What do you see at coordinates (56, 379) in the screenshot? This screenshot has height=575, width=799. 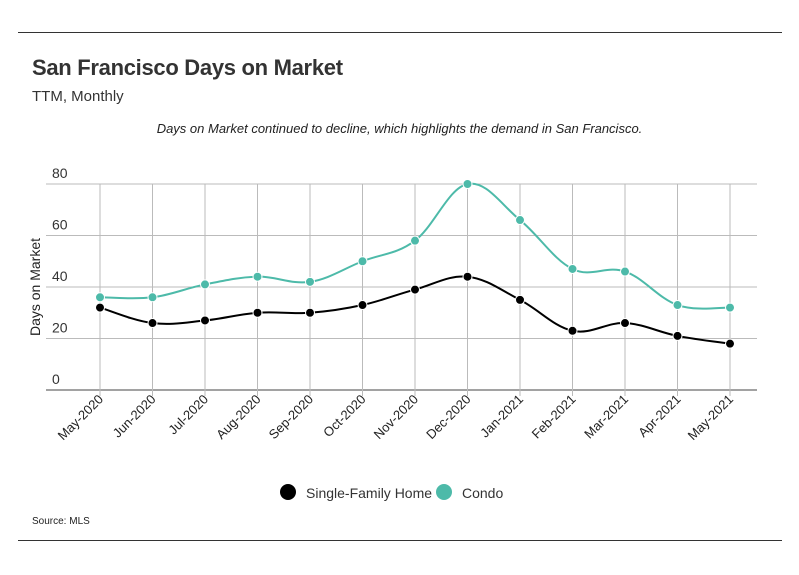 I see `y-tick-label: 0` at bounding box center [56, 379].